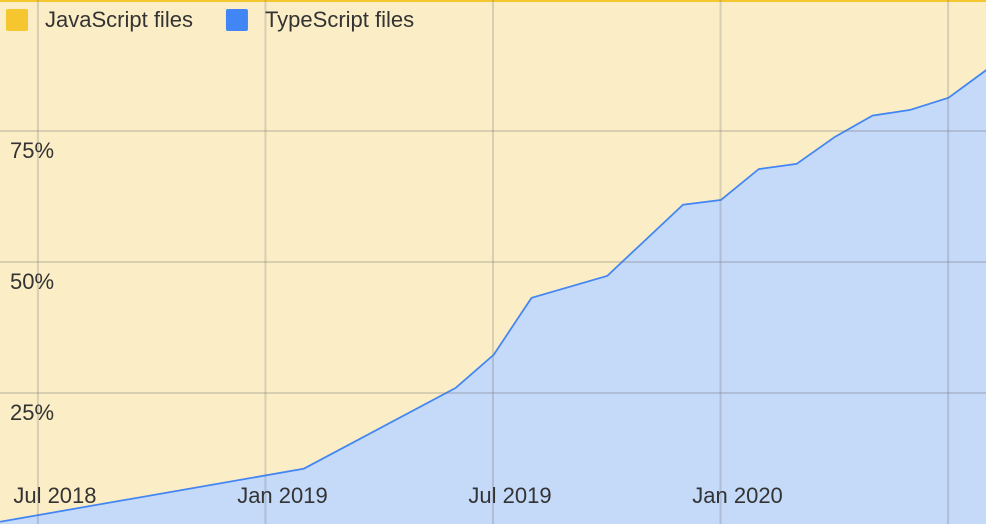  What do you see at coordinates (32, 412) in the screenshot?
I see `y-tick-label: 25%` at bounding box center [32, 412].